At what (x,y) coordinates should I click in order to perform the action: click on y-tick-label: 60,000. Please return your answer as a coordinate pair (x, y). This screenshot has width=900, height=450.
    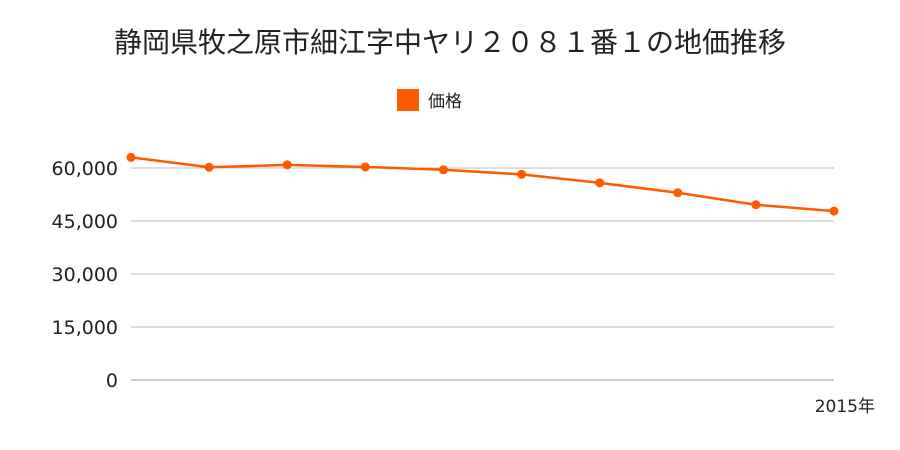
    Looking at the image, I should click on (85, 169).